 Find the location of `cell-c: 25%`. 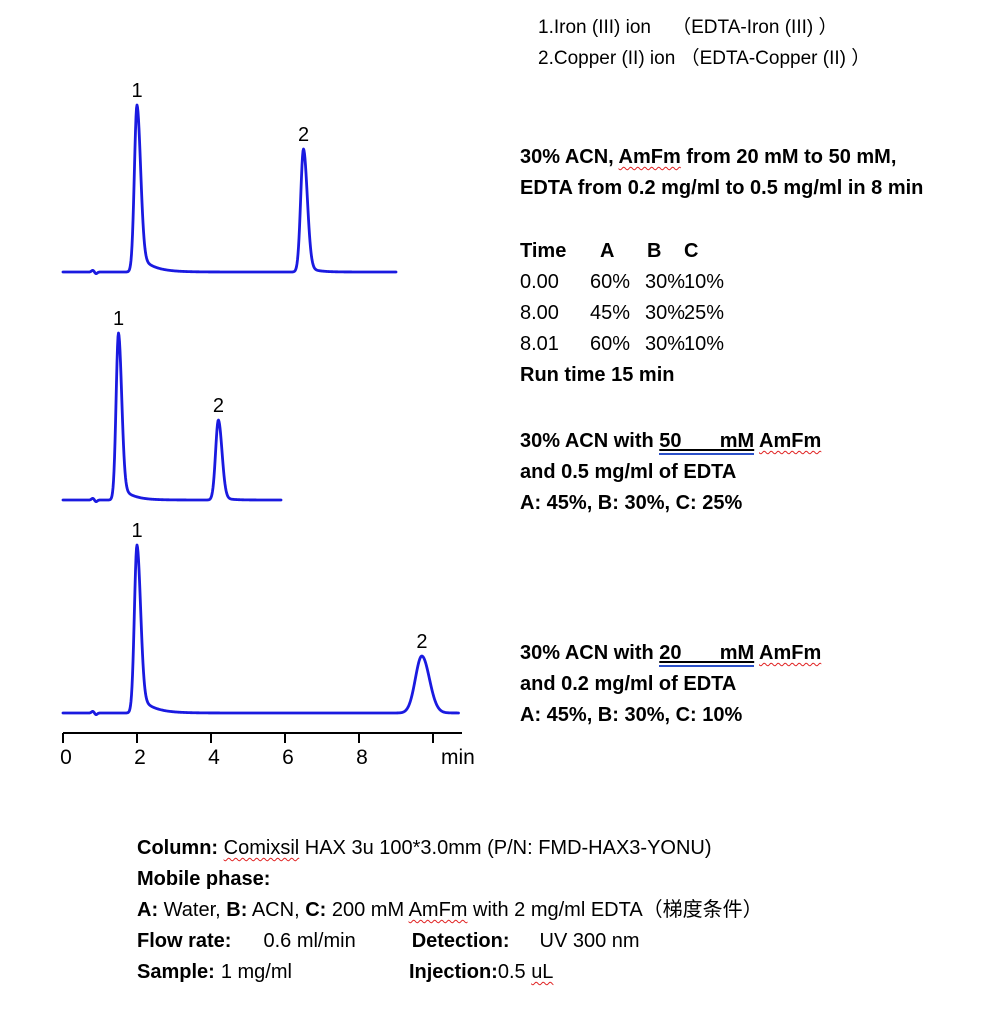

cell-c: 25% is located at coordinates (704, 313).